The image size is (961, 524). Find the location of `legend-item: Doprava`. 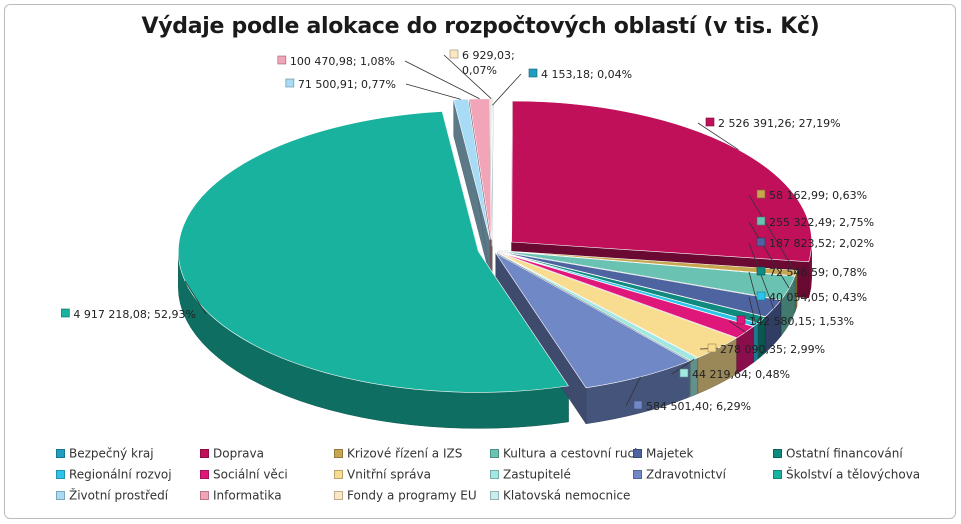

legend-item: Doprava is located at coordinates (232, 453).